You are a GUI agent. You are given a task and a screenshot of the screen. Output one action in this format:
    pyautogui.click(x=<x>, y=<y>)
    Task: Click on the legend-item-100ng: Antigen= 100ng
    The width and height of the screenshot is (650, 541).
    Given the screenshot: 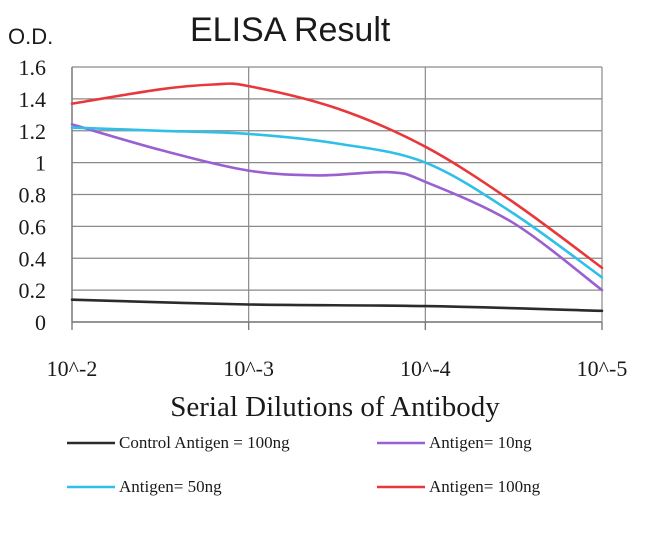 What is the action you would take?
    pyautogui.click(x=459, y=486)
    